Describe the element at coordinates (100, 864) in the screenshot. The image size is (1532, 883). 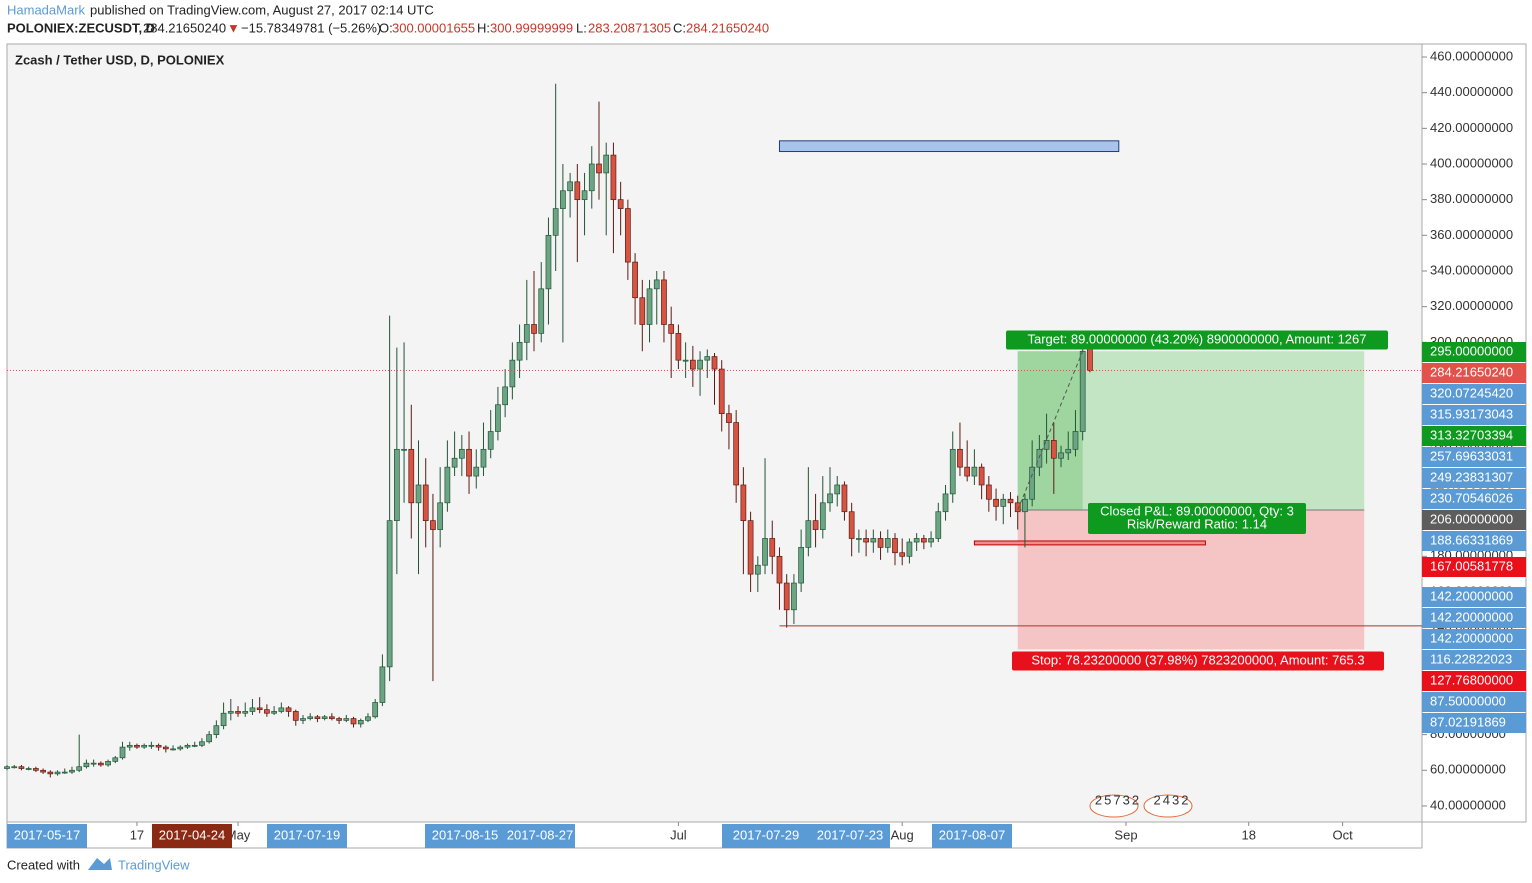
I see `logo` at that location.